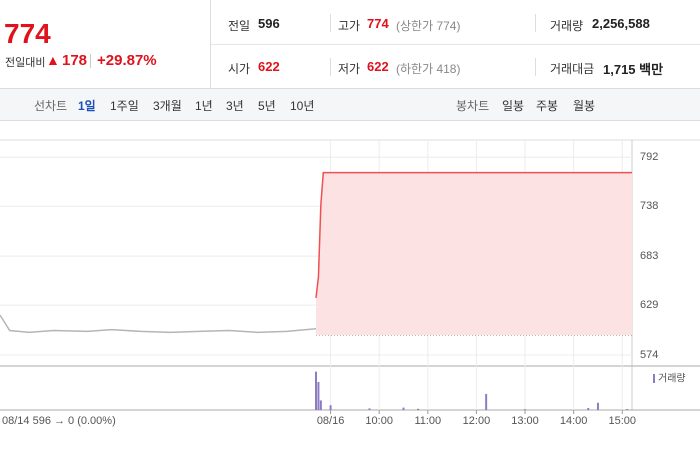 Image resolution: width=700 pixels, height=450 pixels. Describe the element at coordinates (167, 106) in the screenshot. I see `tab: 3개월` at that location.